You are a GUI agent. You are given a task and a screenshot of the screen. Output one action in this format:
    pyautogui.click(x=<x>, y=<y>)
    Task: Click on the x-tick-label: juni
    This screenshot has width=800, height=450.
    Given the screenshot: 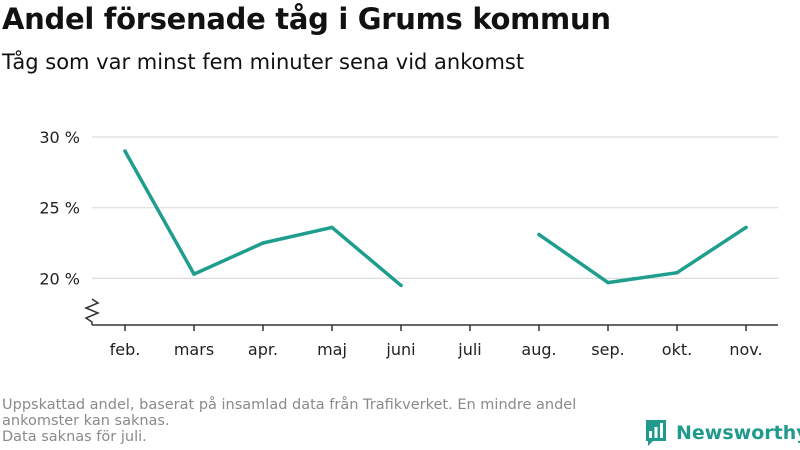 What is the action you would take?
    pyautogui.click(x=400, y=349)
    